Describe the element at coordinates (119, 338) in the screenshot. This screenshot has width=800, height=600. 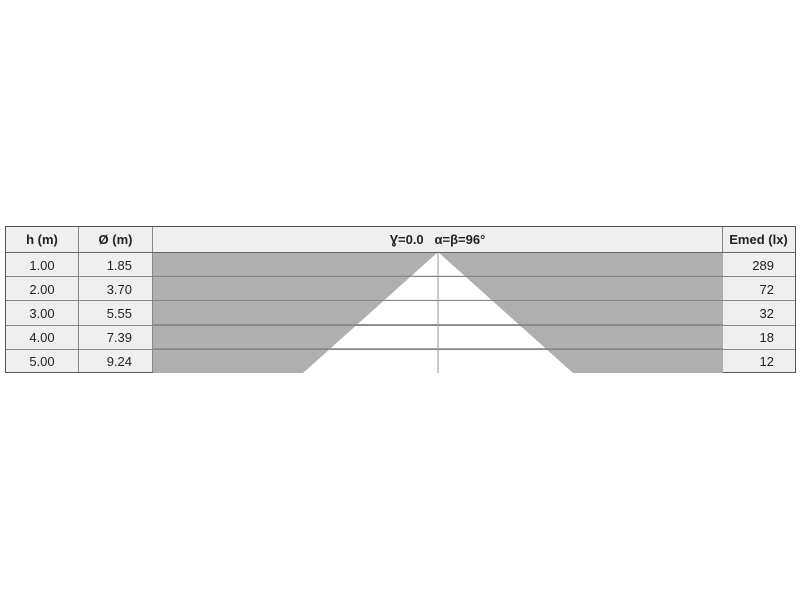
I see `diameter-cell: 7.39` at that location.